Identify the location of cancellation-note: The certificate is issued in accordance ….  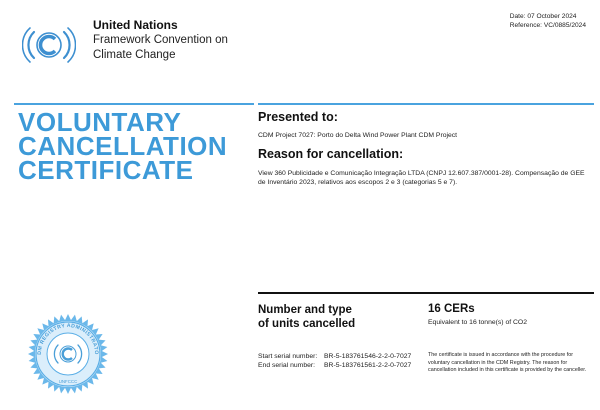
(507, 362).